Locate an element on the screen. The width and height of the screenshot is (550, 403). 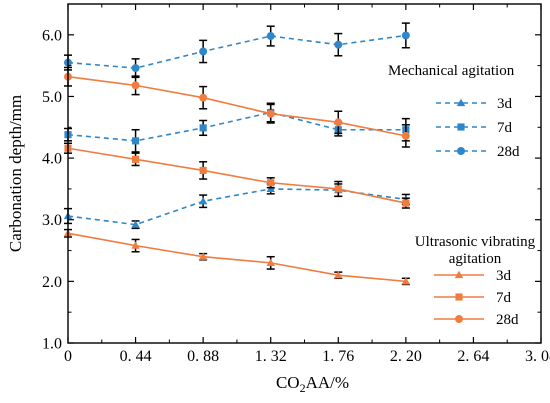
y-tick-label: 2.0 is located at coordinates (52, 282).